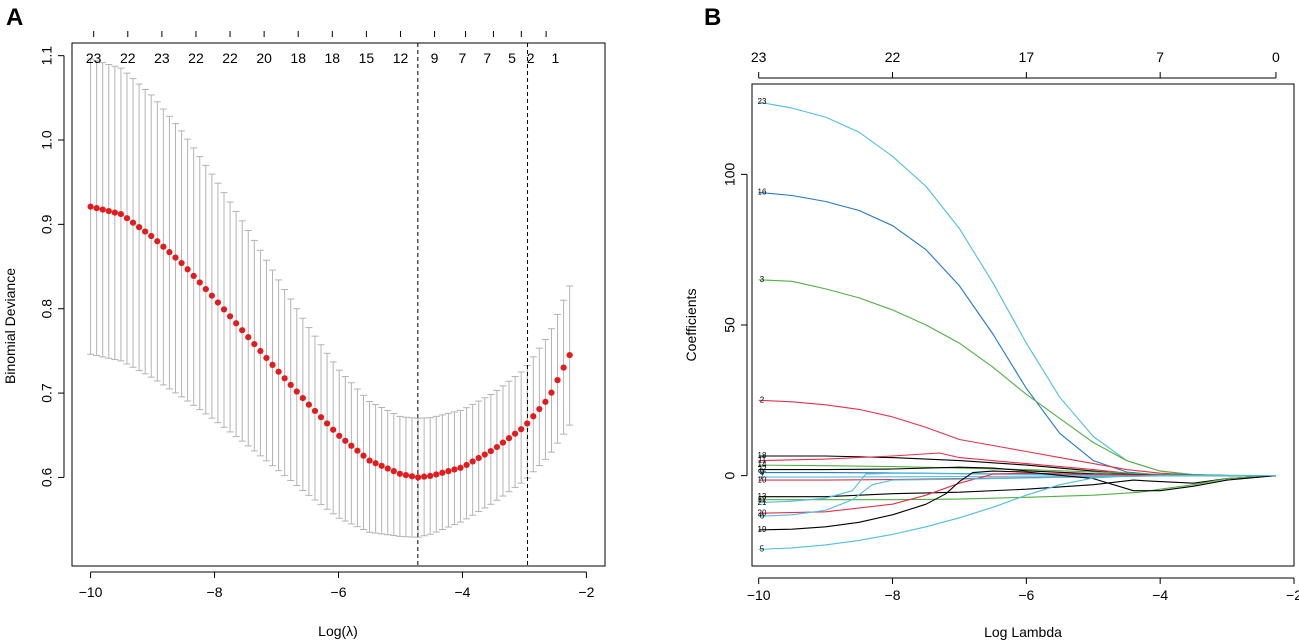 The image size is (1299, 642). What do you see at coordinates (762, 472) in the screenshot?
I see `coefficient-label-9: 9` at bounding box center [762, 472].